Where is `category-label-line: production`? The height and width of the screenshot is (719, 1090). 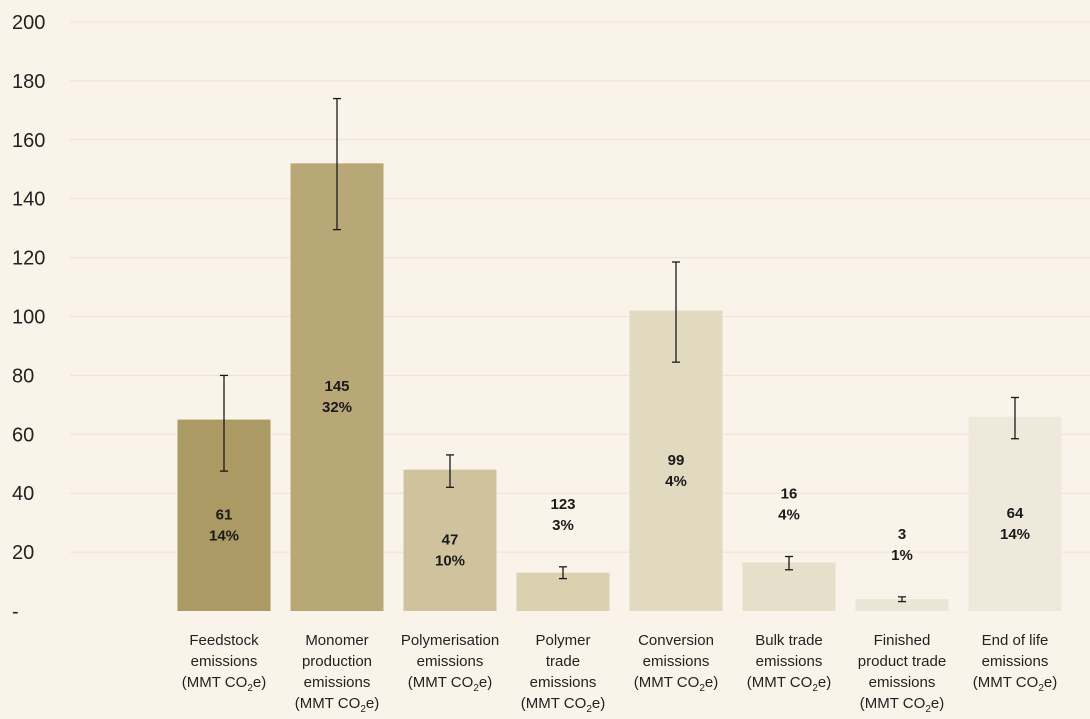
category-label-line: production is located at coordinates (337, 661).